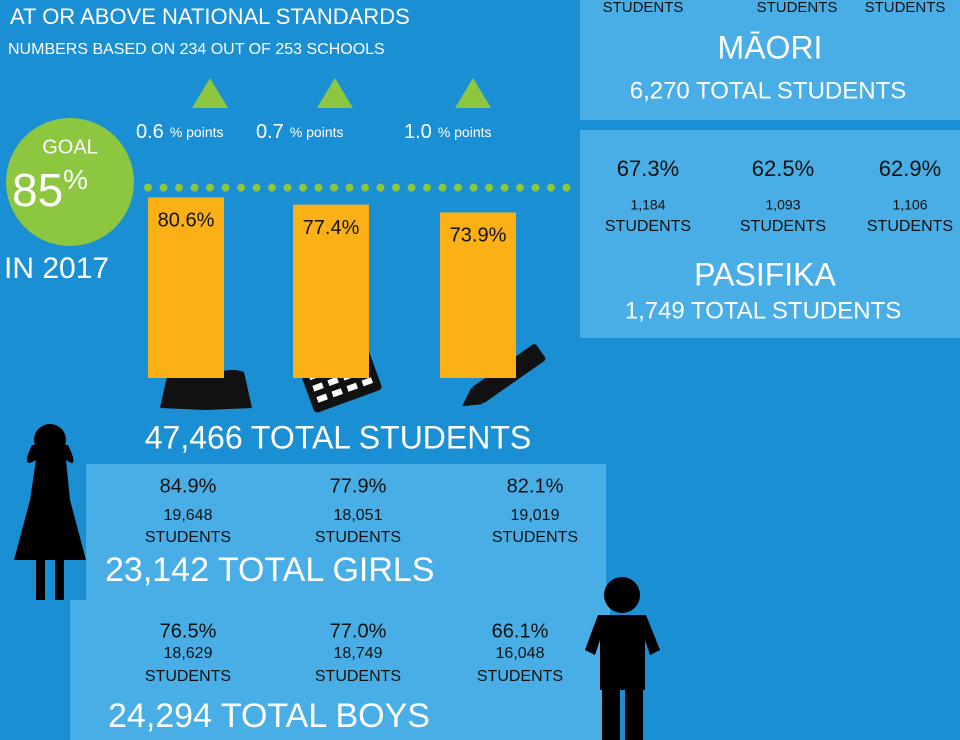 Image resolution: width=960 pixels, height=740 pixels. What do you see at coordinates (186, 221) in the screenshot?
I see `bar-label: 80.6%` at bounding box center [186, 221].